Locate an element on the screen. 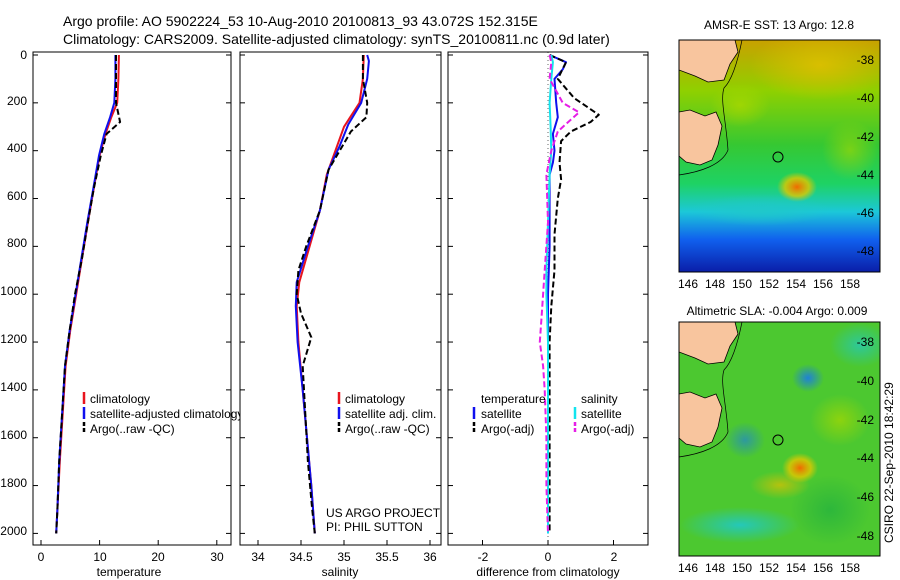 The width and height of the screenshot is (900, 580). difference-x-ticks: -2 0 2 is located at coordinates (548, 557).